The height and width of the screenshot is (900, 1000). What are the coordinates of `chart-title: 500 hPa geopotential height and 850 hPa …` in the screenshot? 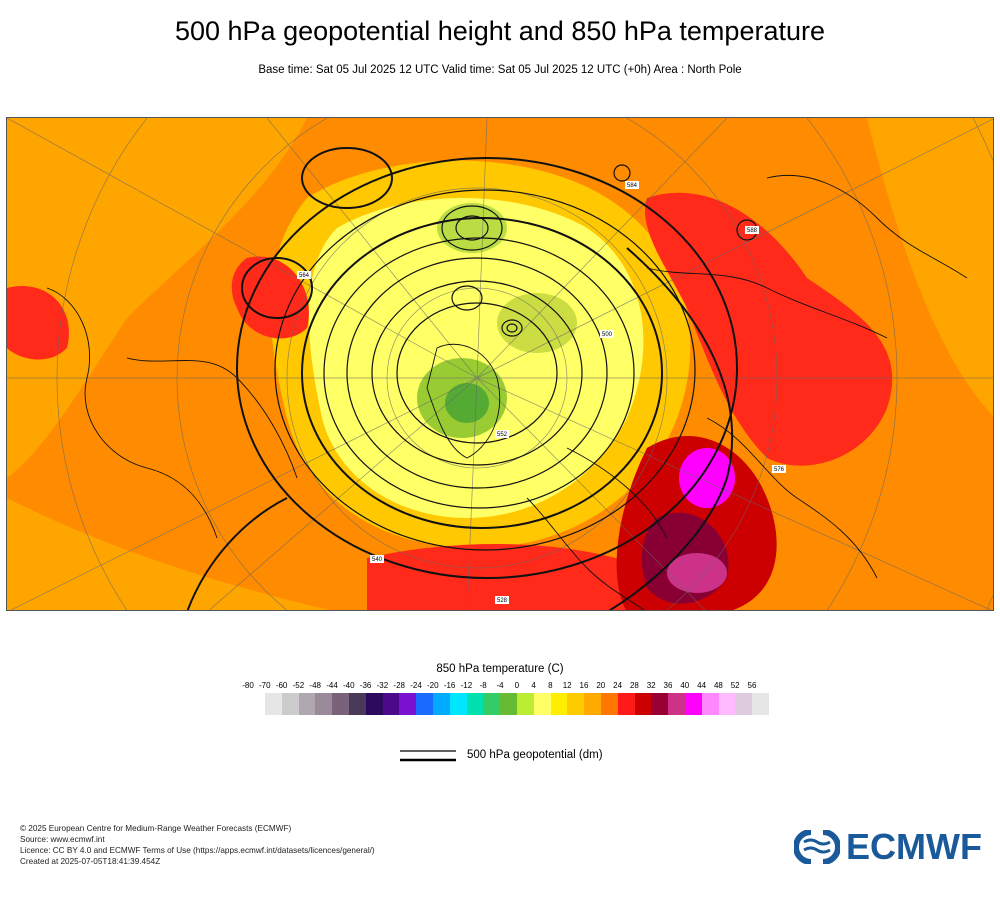 It's located at (499, 31).